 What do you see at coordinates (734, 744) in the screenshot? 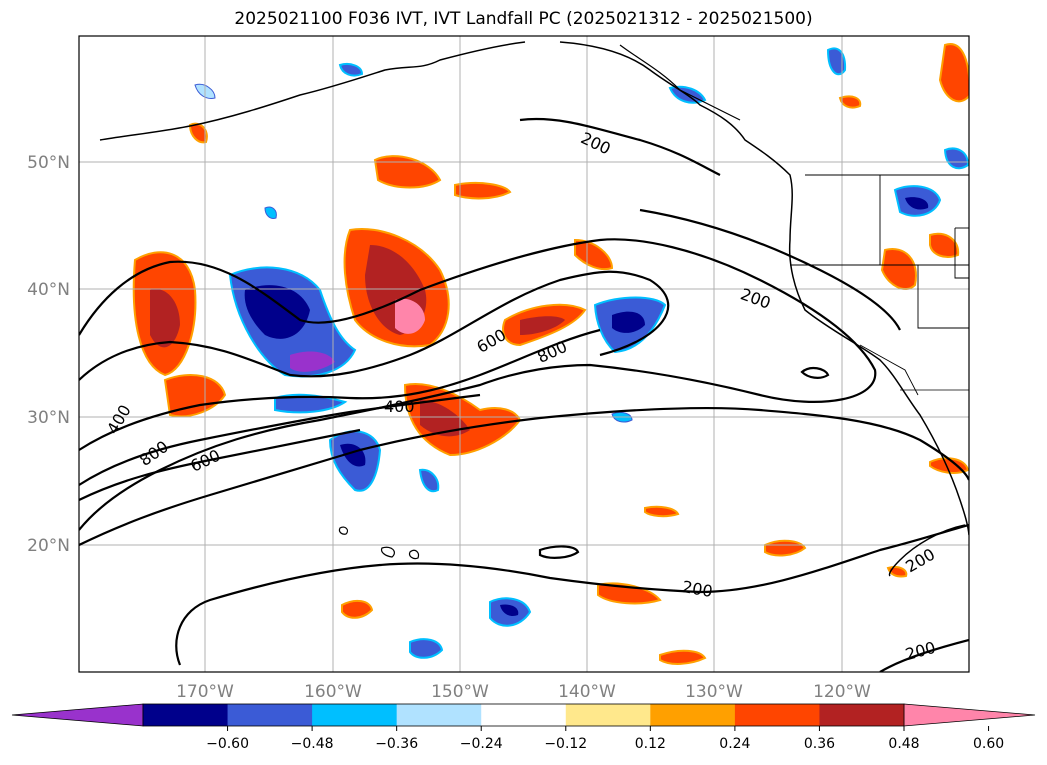
I see `colorbar-tick-label: 0.24` at bounding box center [734, 744].